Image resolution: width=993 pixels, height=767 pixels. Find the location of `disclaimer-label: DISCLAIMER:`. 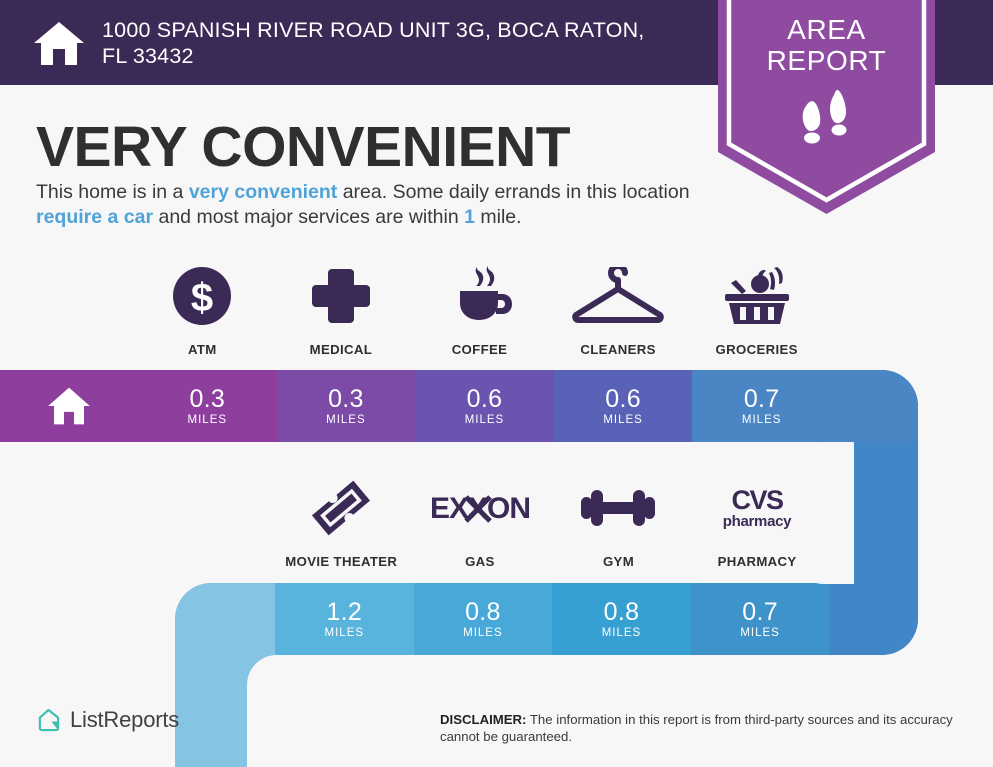

disclaimer-label: DISCLAIMER: is located at coordinates (483, 719).